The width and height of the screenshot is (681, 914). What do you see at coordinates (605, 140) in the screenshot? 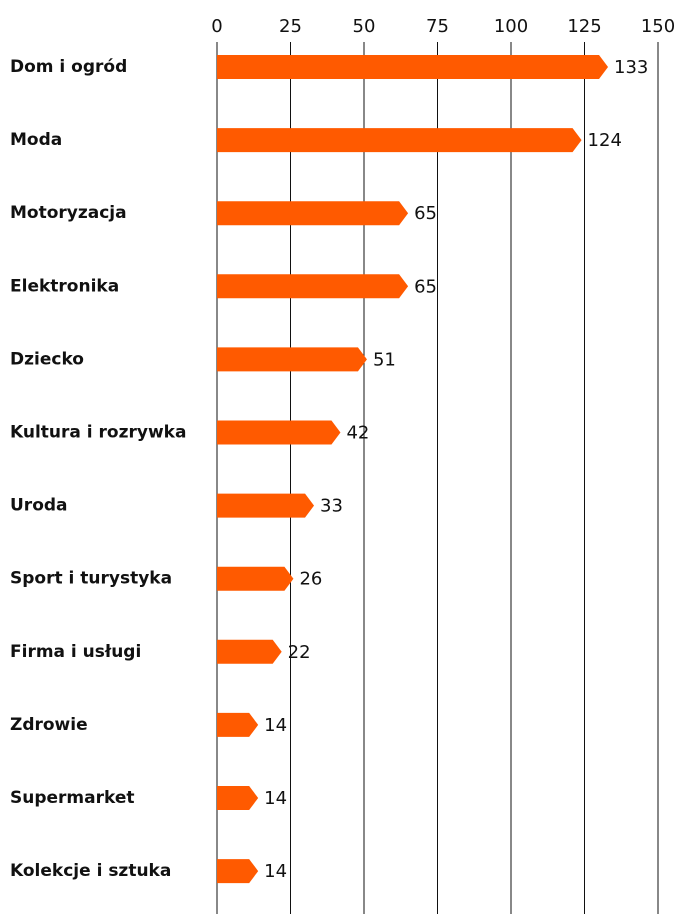
I see `value-label: 124` at bounding box center [605, 140].